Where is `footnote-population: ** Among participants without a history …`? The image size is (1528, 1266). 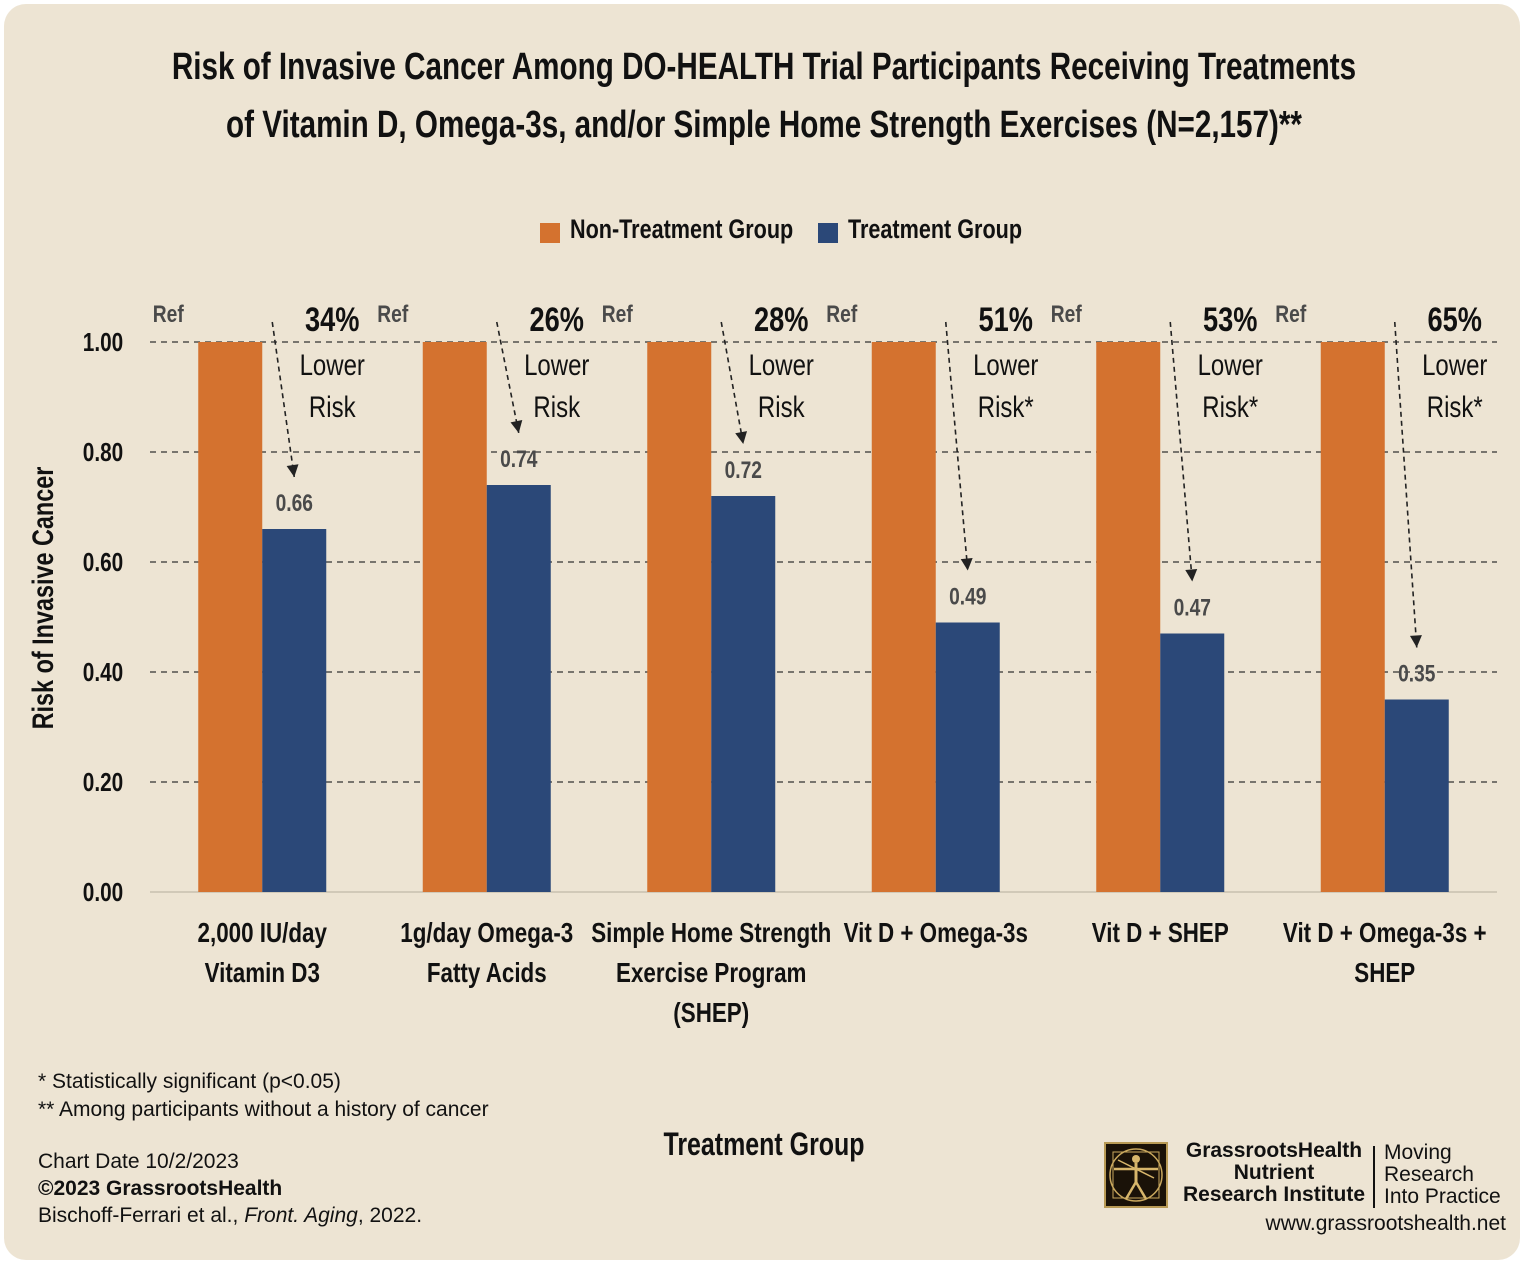
footnote-population: ** Among participants without a history … is located at coordinates (263, 1109).